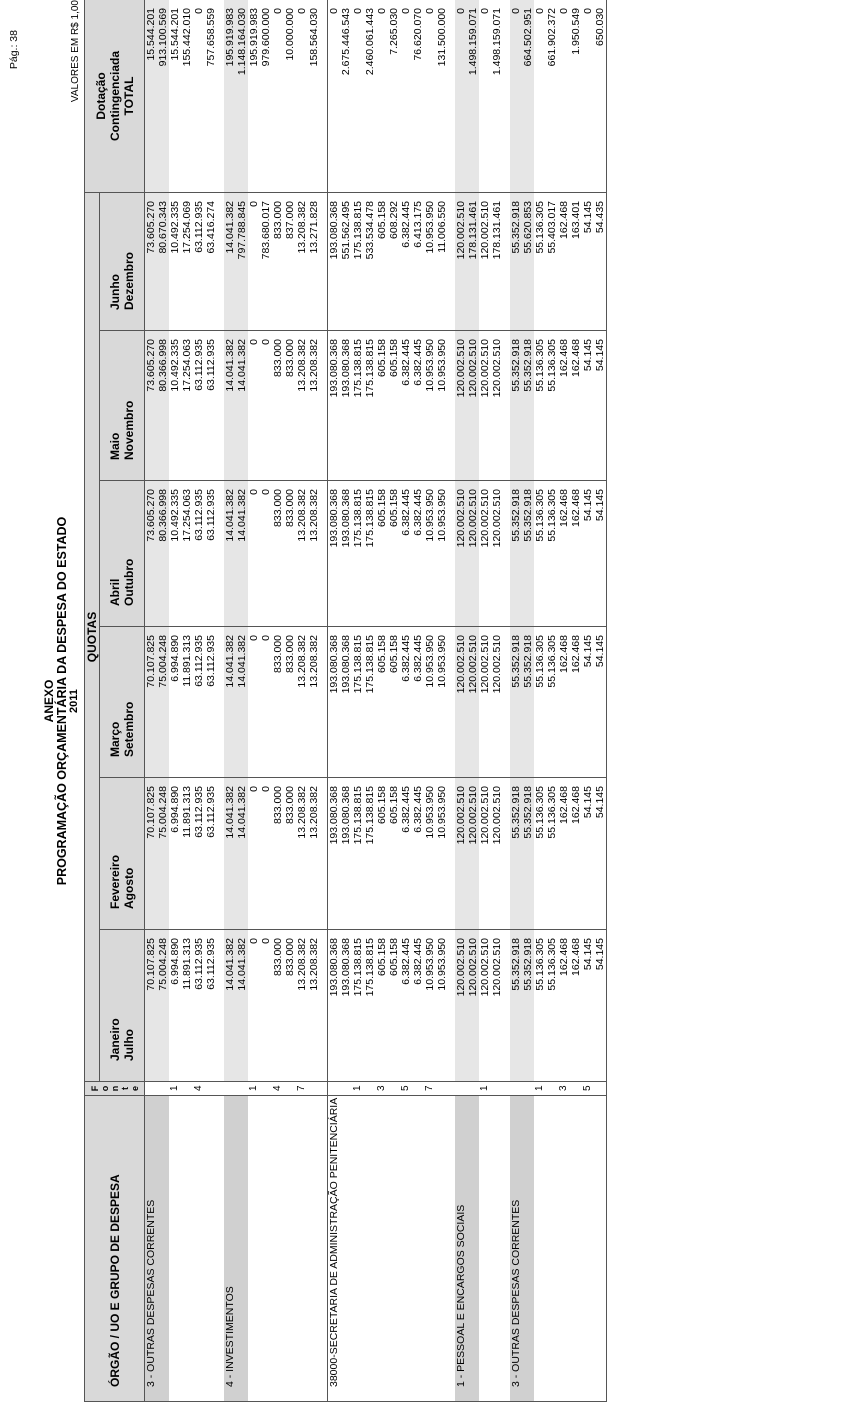  I want to click on quota-cell: 6.382.445, so click(418, 702).